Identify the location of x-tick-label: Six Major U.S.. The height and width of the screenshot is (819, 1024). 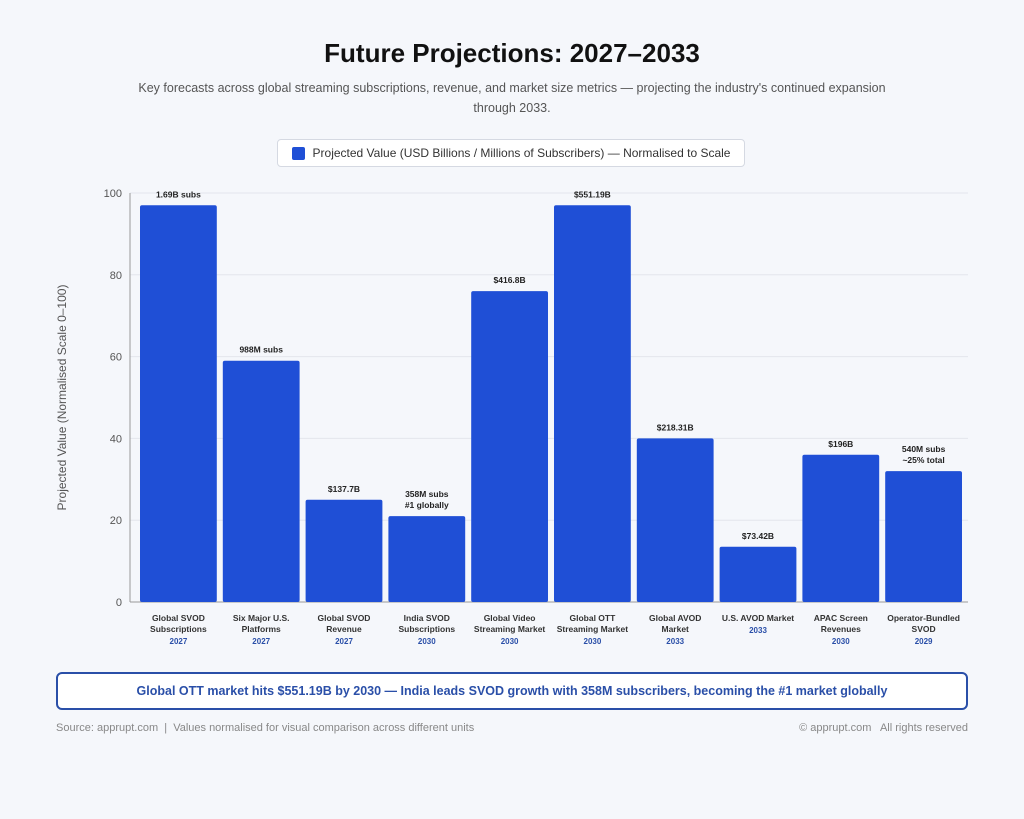
(261, 618).